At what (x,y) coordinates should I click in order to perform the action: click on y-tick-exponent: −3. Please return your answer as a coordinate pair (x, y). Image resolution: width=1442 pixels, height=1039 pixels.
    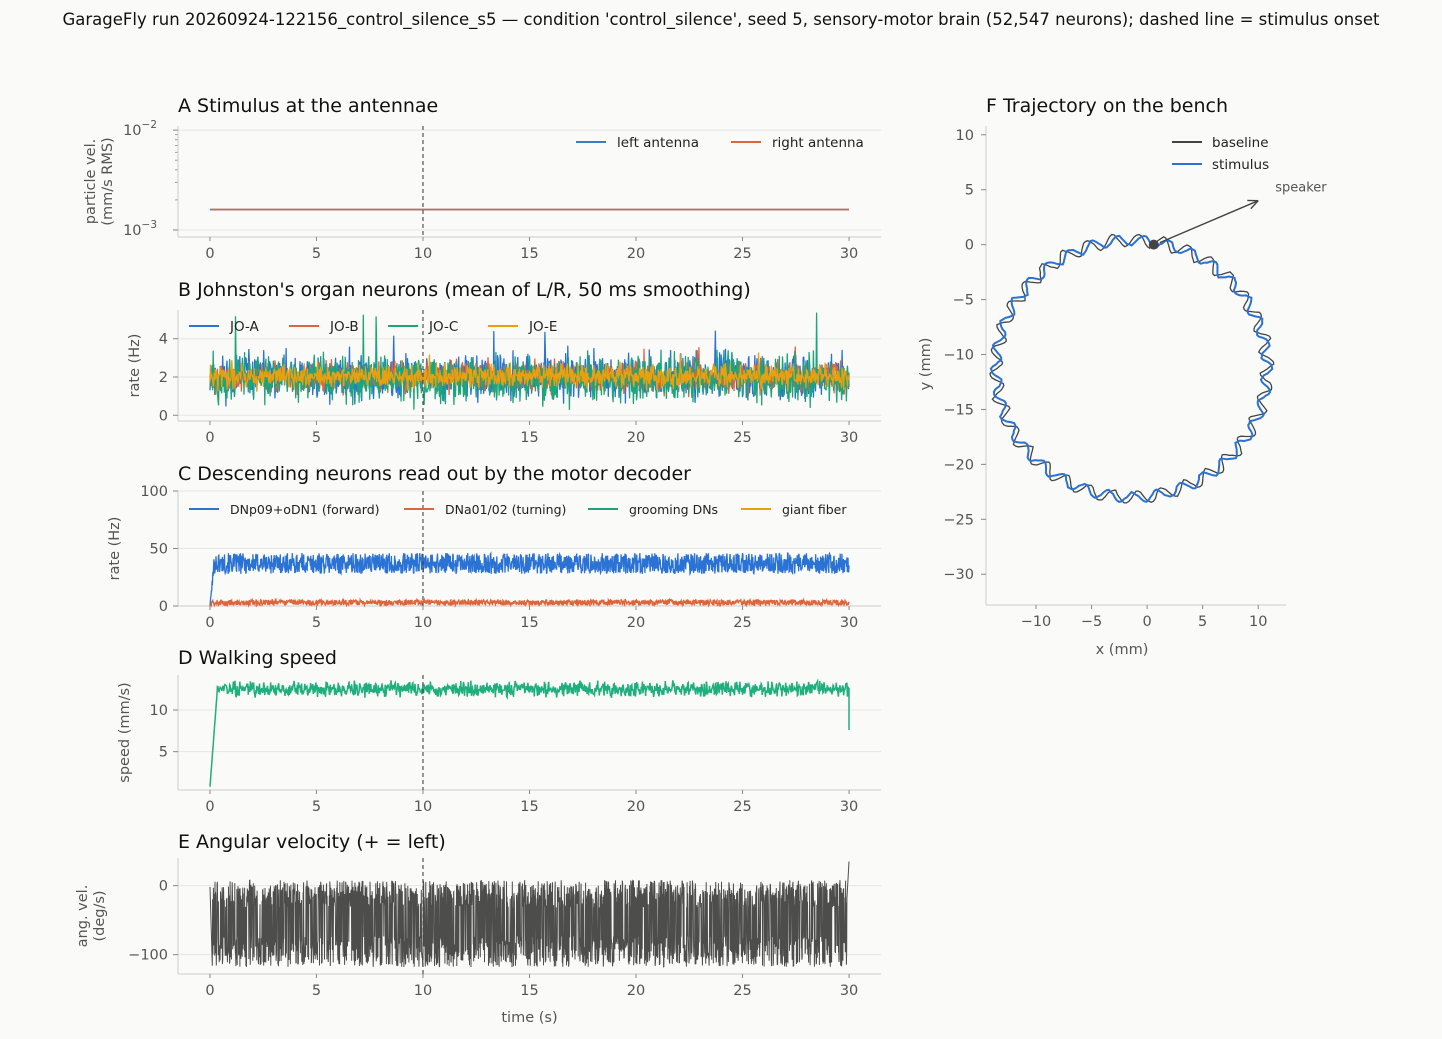
    Looking at the image, I should click on (149, 225).